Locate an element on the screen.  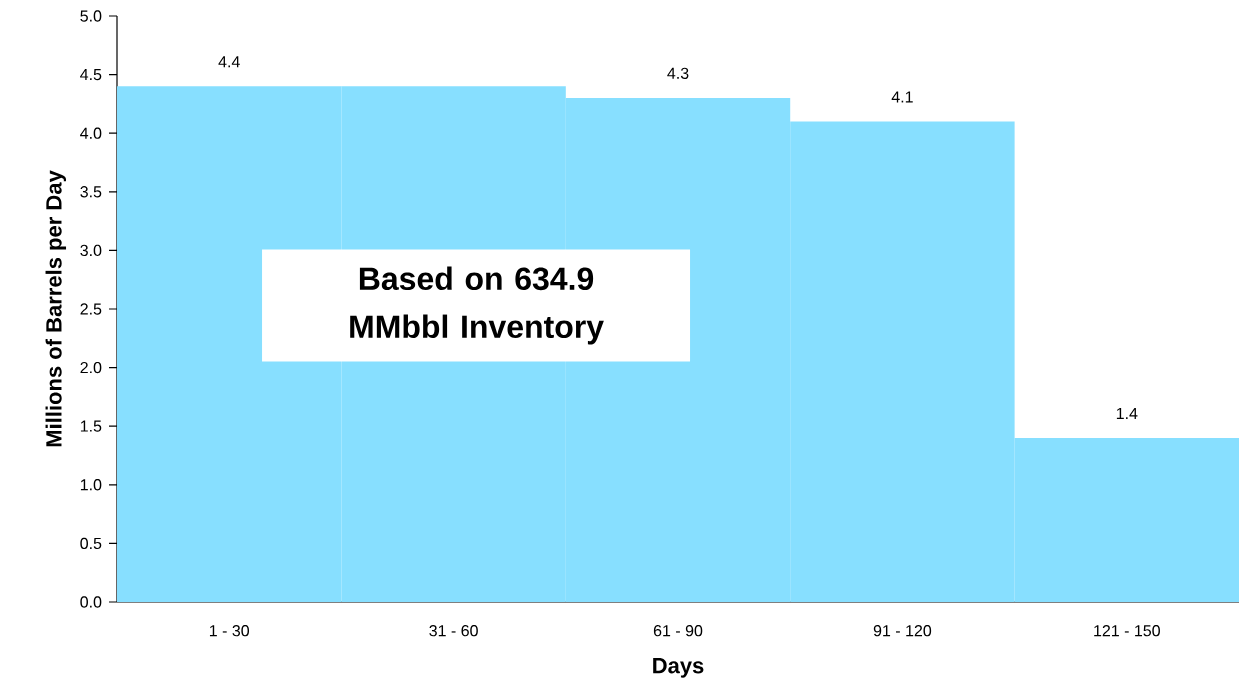
data-label: 4.1 is located at coordinates (902, 97).